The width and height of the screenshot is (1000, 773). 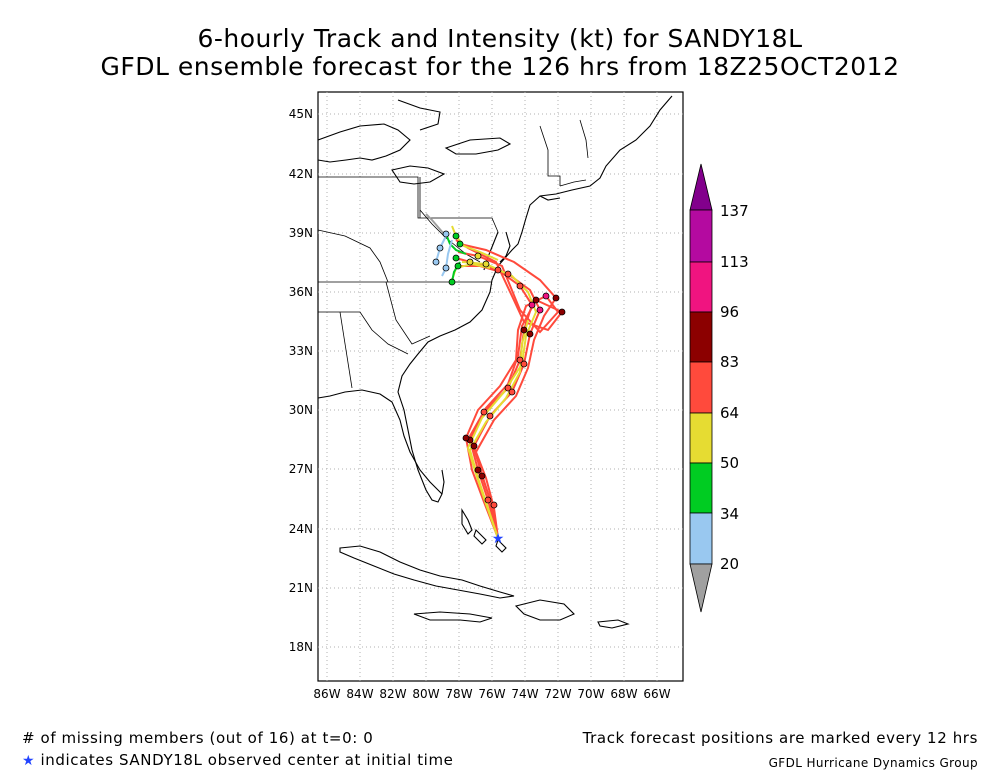 I want to click on state-borders, so click(x=453, y=254).